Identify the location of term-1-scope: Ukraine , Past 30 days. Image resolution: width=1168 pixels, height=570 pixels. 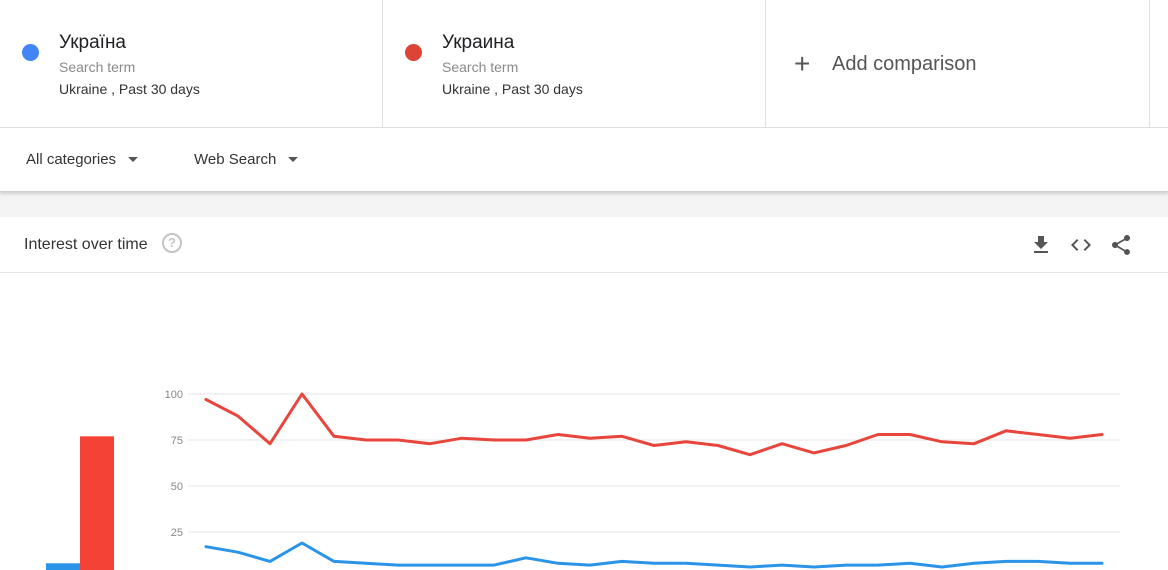
(129, 89).